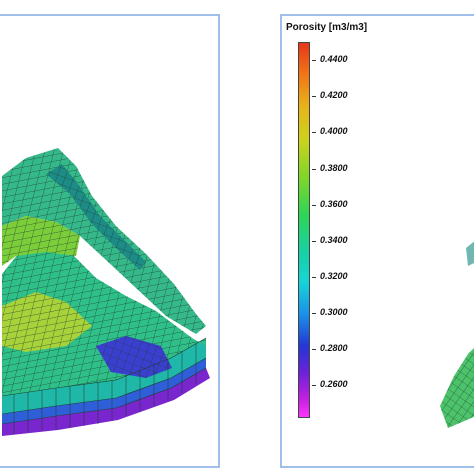 This screenshot has height=474, width=474. Describe the element at coordinates (334, 168) in the screenshot. I see `tick-label-3: 0.3800` at that location.